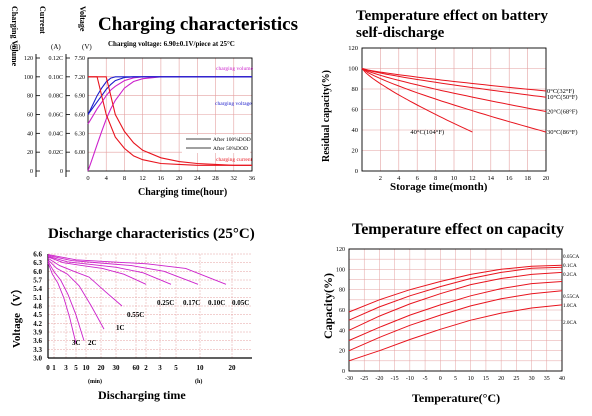 Image resolution: width=592 pixels, height=416 pixels. I want to click on series-label: 0.1CA, so click(570, 266).